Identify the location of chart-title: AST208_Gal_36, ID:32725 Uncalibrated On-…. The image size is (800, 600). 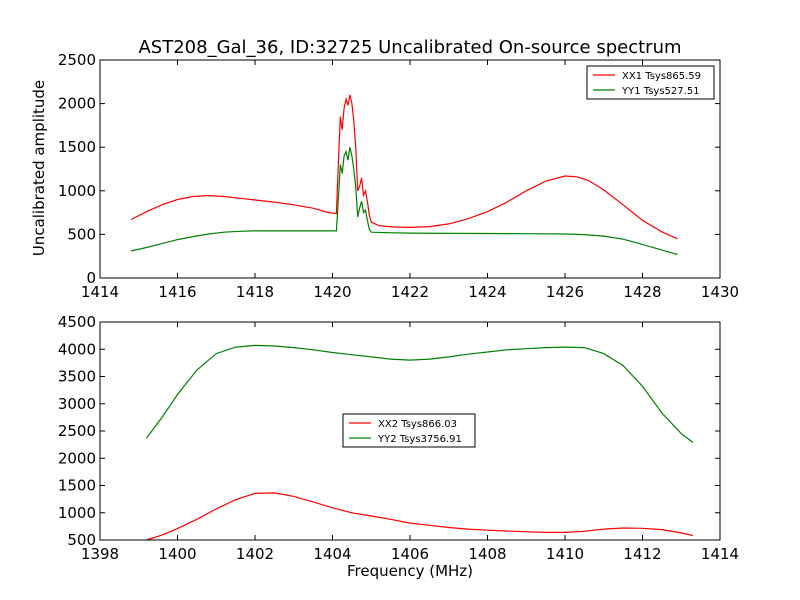
(409, 47).